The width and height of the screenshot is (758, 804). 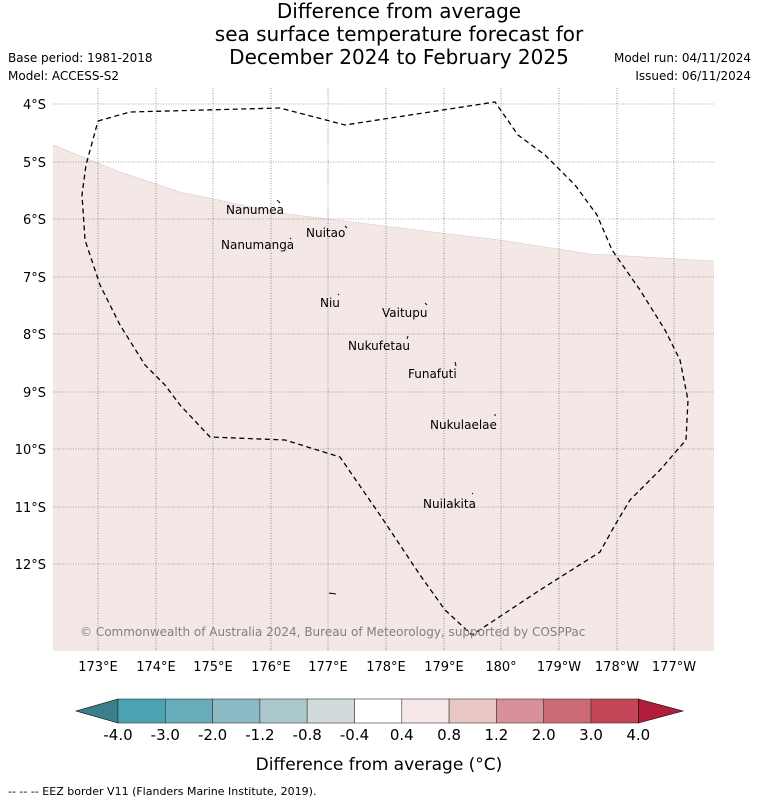 What do you see at coordinates (591, 735) in the screenshot?
I see `colorbar-tick: 3.0` at bounding box center [591, 735].